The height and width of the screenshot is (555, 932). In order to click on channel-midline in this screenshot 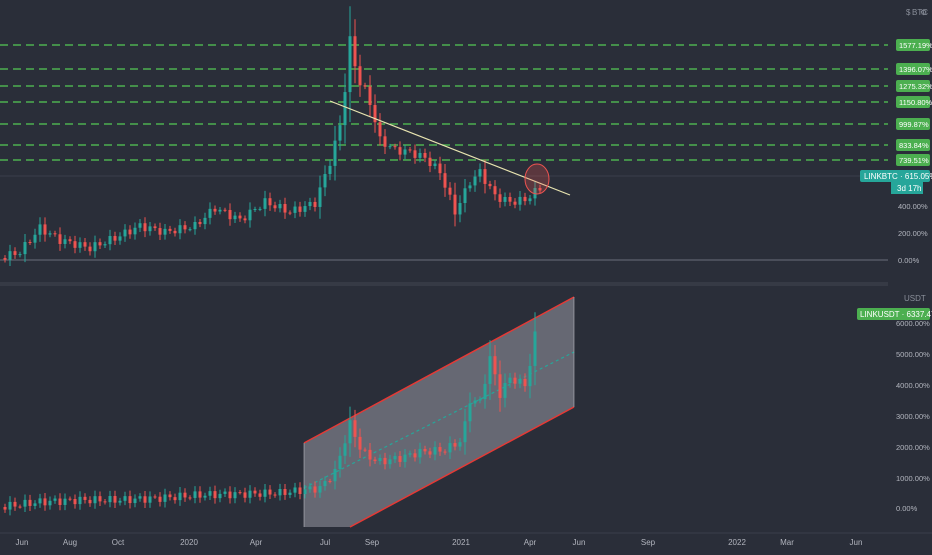, I will do `click(439, 420)`.